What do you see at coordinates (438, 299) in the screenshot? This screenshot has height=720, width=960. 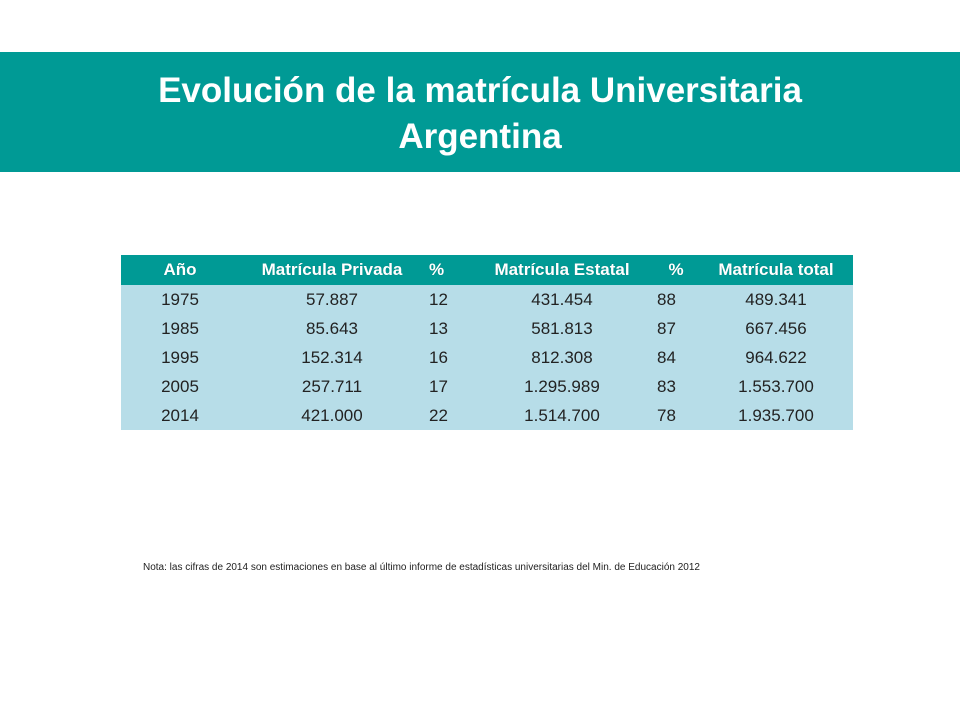 I see `cell-private-percent: 12` at bounding box center [438, 299].